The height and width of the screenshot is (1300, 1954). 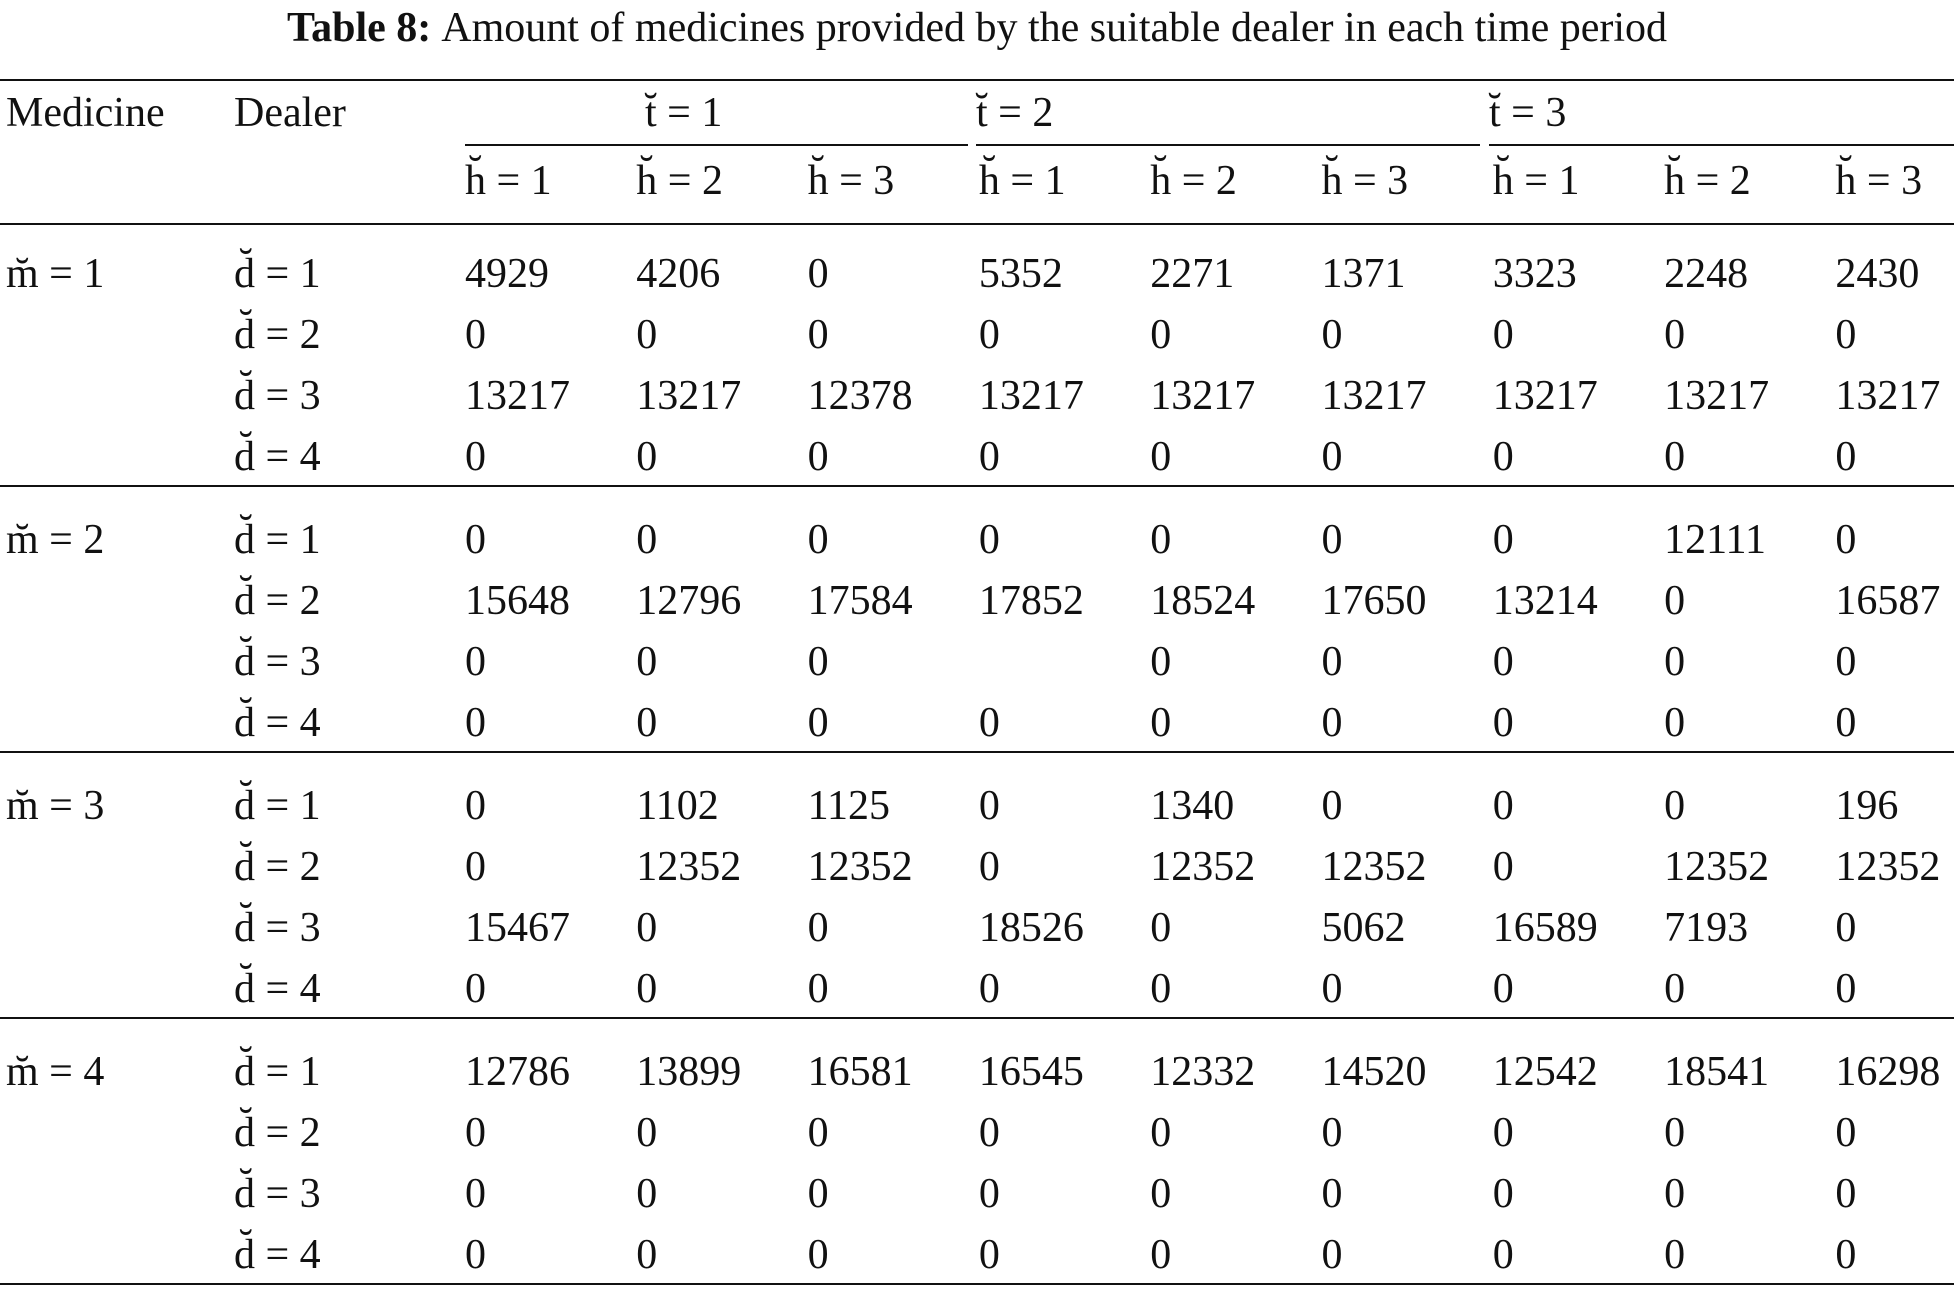 What do you see at coordinates (359, 28) in the screenshot?
I see `caption-label: Table 8:` at bounding box center [359, 28].